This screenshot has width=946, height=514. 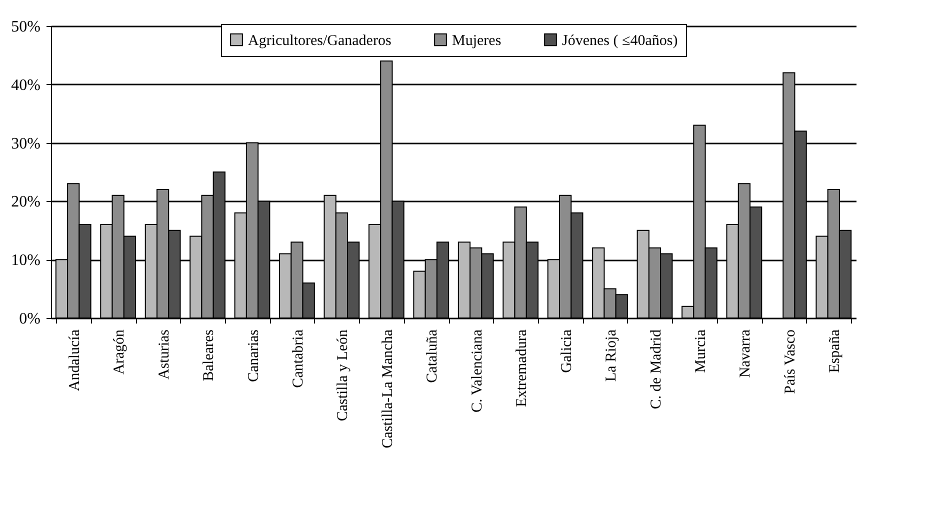 I want to click on y-tick-label: 10%, so click(x=25, y=261).